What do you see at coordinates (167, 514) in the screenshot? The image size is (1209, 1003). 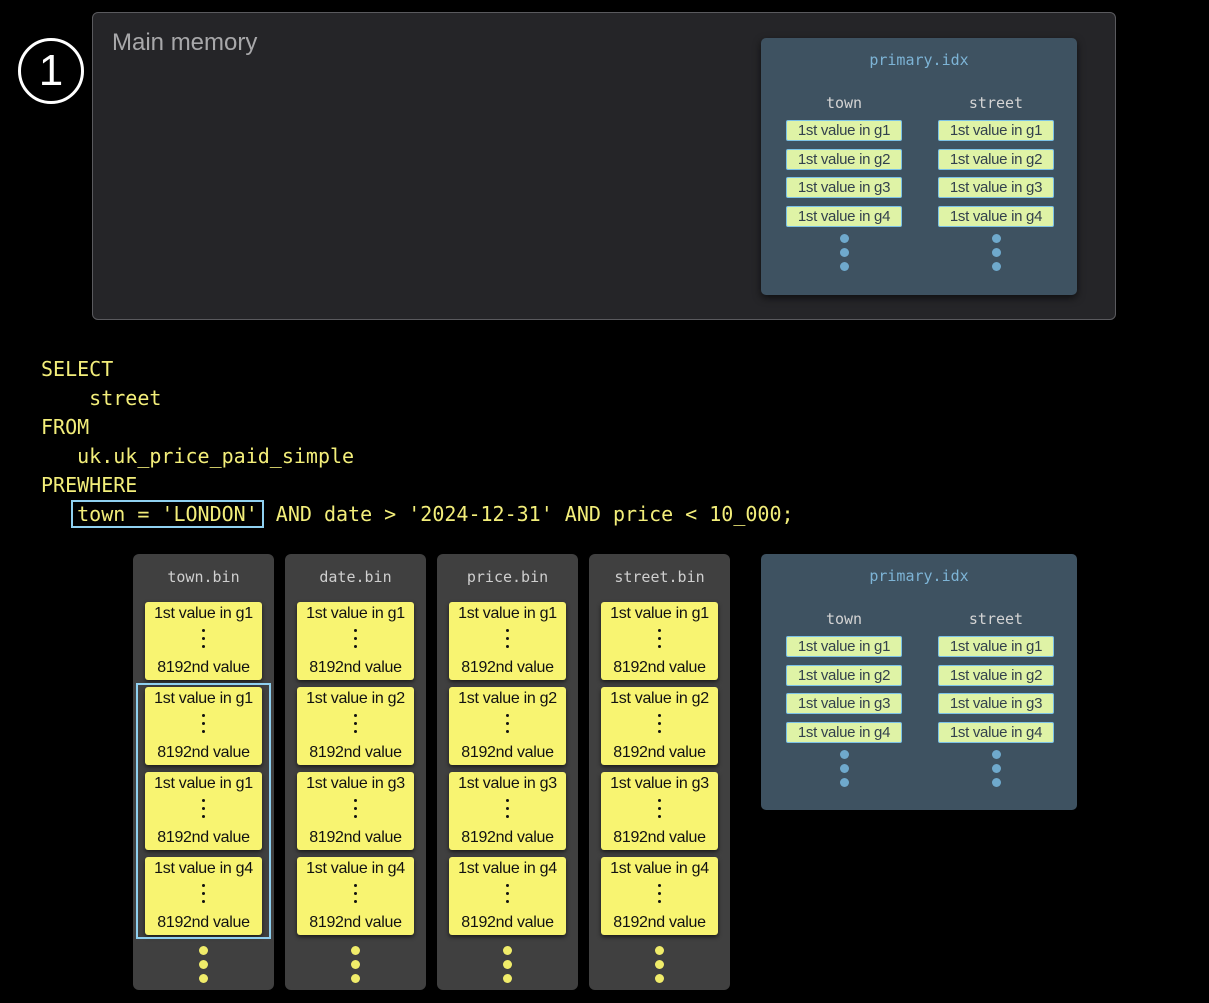 I see `highlighted-condition: town = 'LONDON'` at bounding box center [167, 514].